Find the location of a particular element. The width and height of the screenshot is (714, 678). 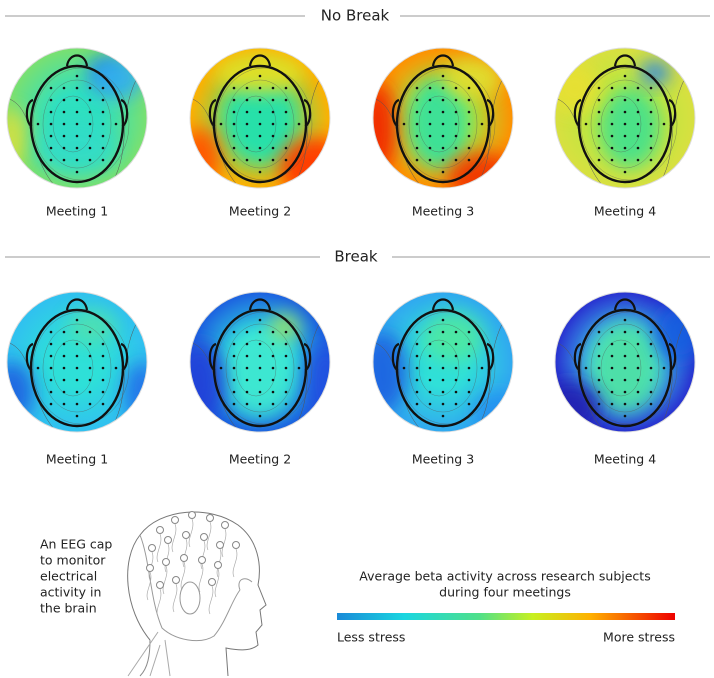

map-label: Meeting 3 is located at coordinates (443, 459).